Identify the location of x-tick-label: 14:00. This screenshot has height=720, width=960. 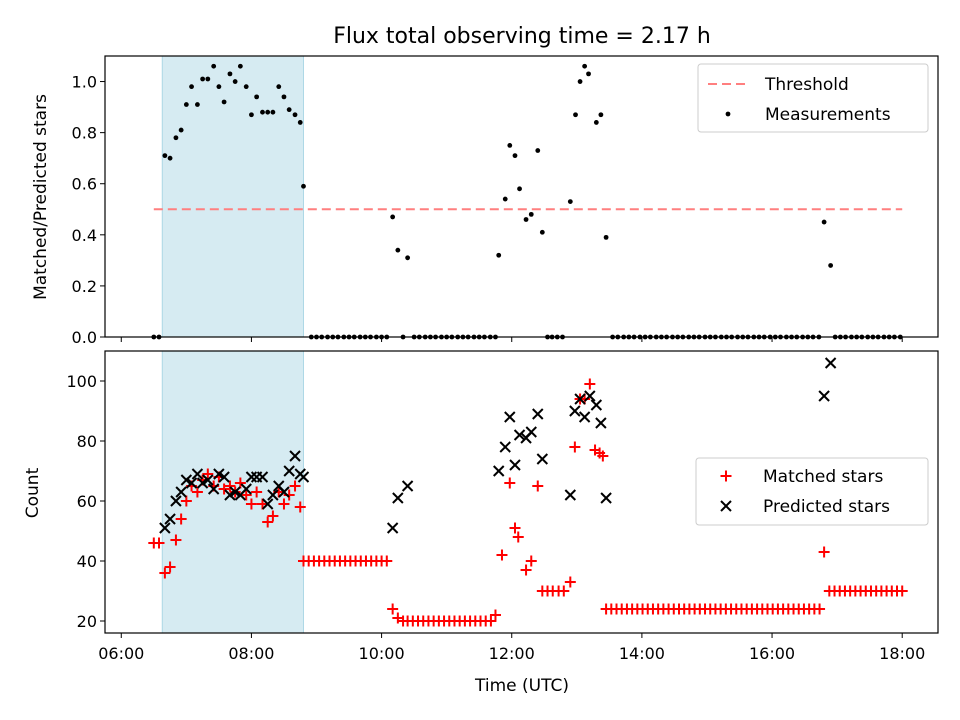
(642, 653).